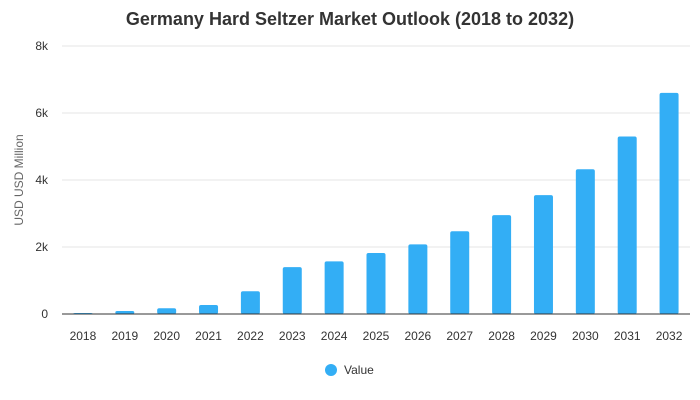  Describe the element at coordinates (42, 46) in the screenshot. I see `y-tick-label: 8k` at that location.